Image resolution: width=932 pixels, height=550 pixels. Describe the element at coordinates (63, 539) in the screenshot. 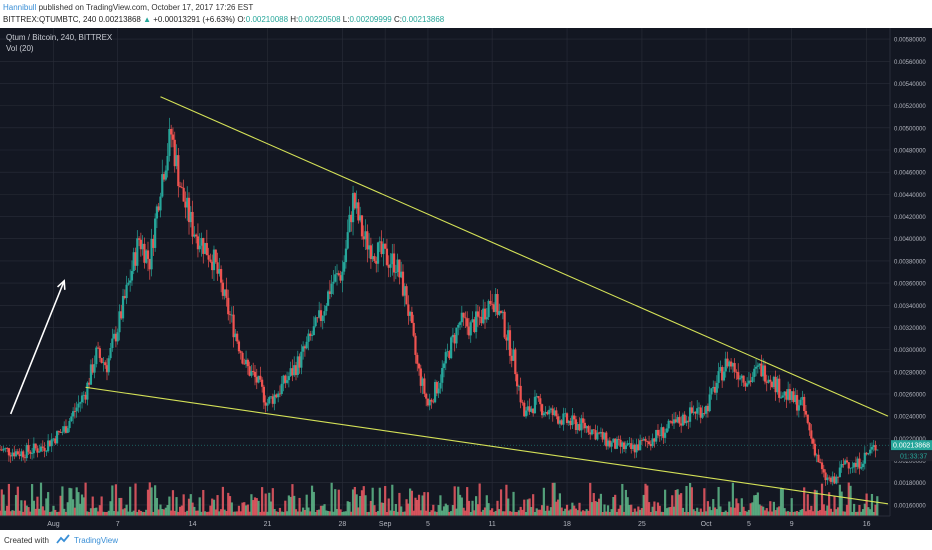

I see `tradingview-logo-icon` at that location.